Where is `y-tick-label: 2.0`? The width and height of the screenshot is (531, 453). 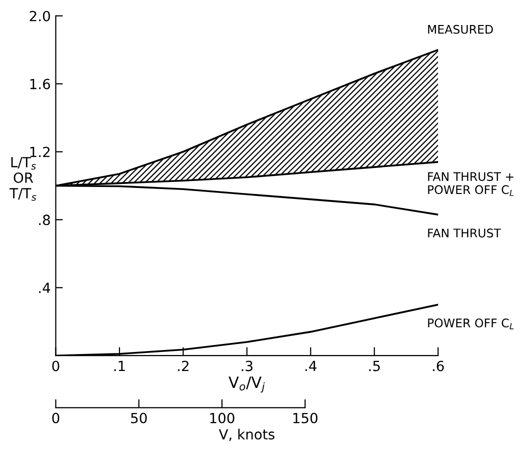 y-tick-label: 2.0 is located at coordinates (40, 16).